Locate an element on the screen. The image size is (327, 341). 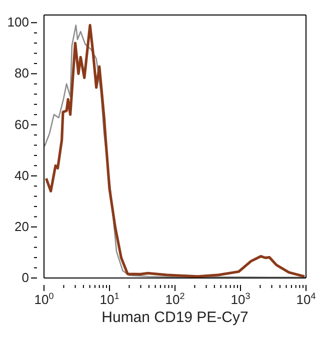
y-tick-label: 80 is located at coordinates (21, 73).